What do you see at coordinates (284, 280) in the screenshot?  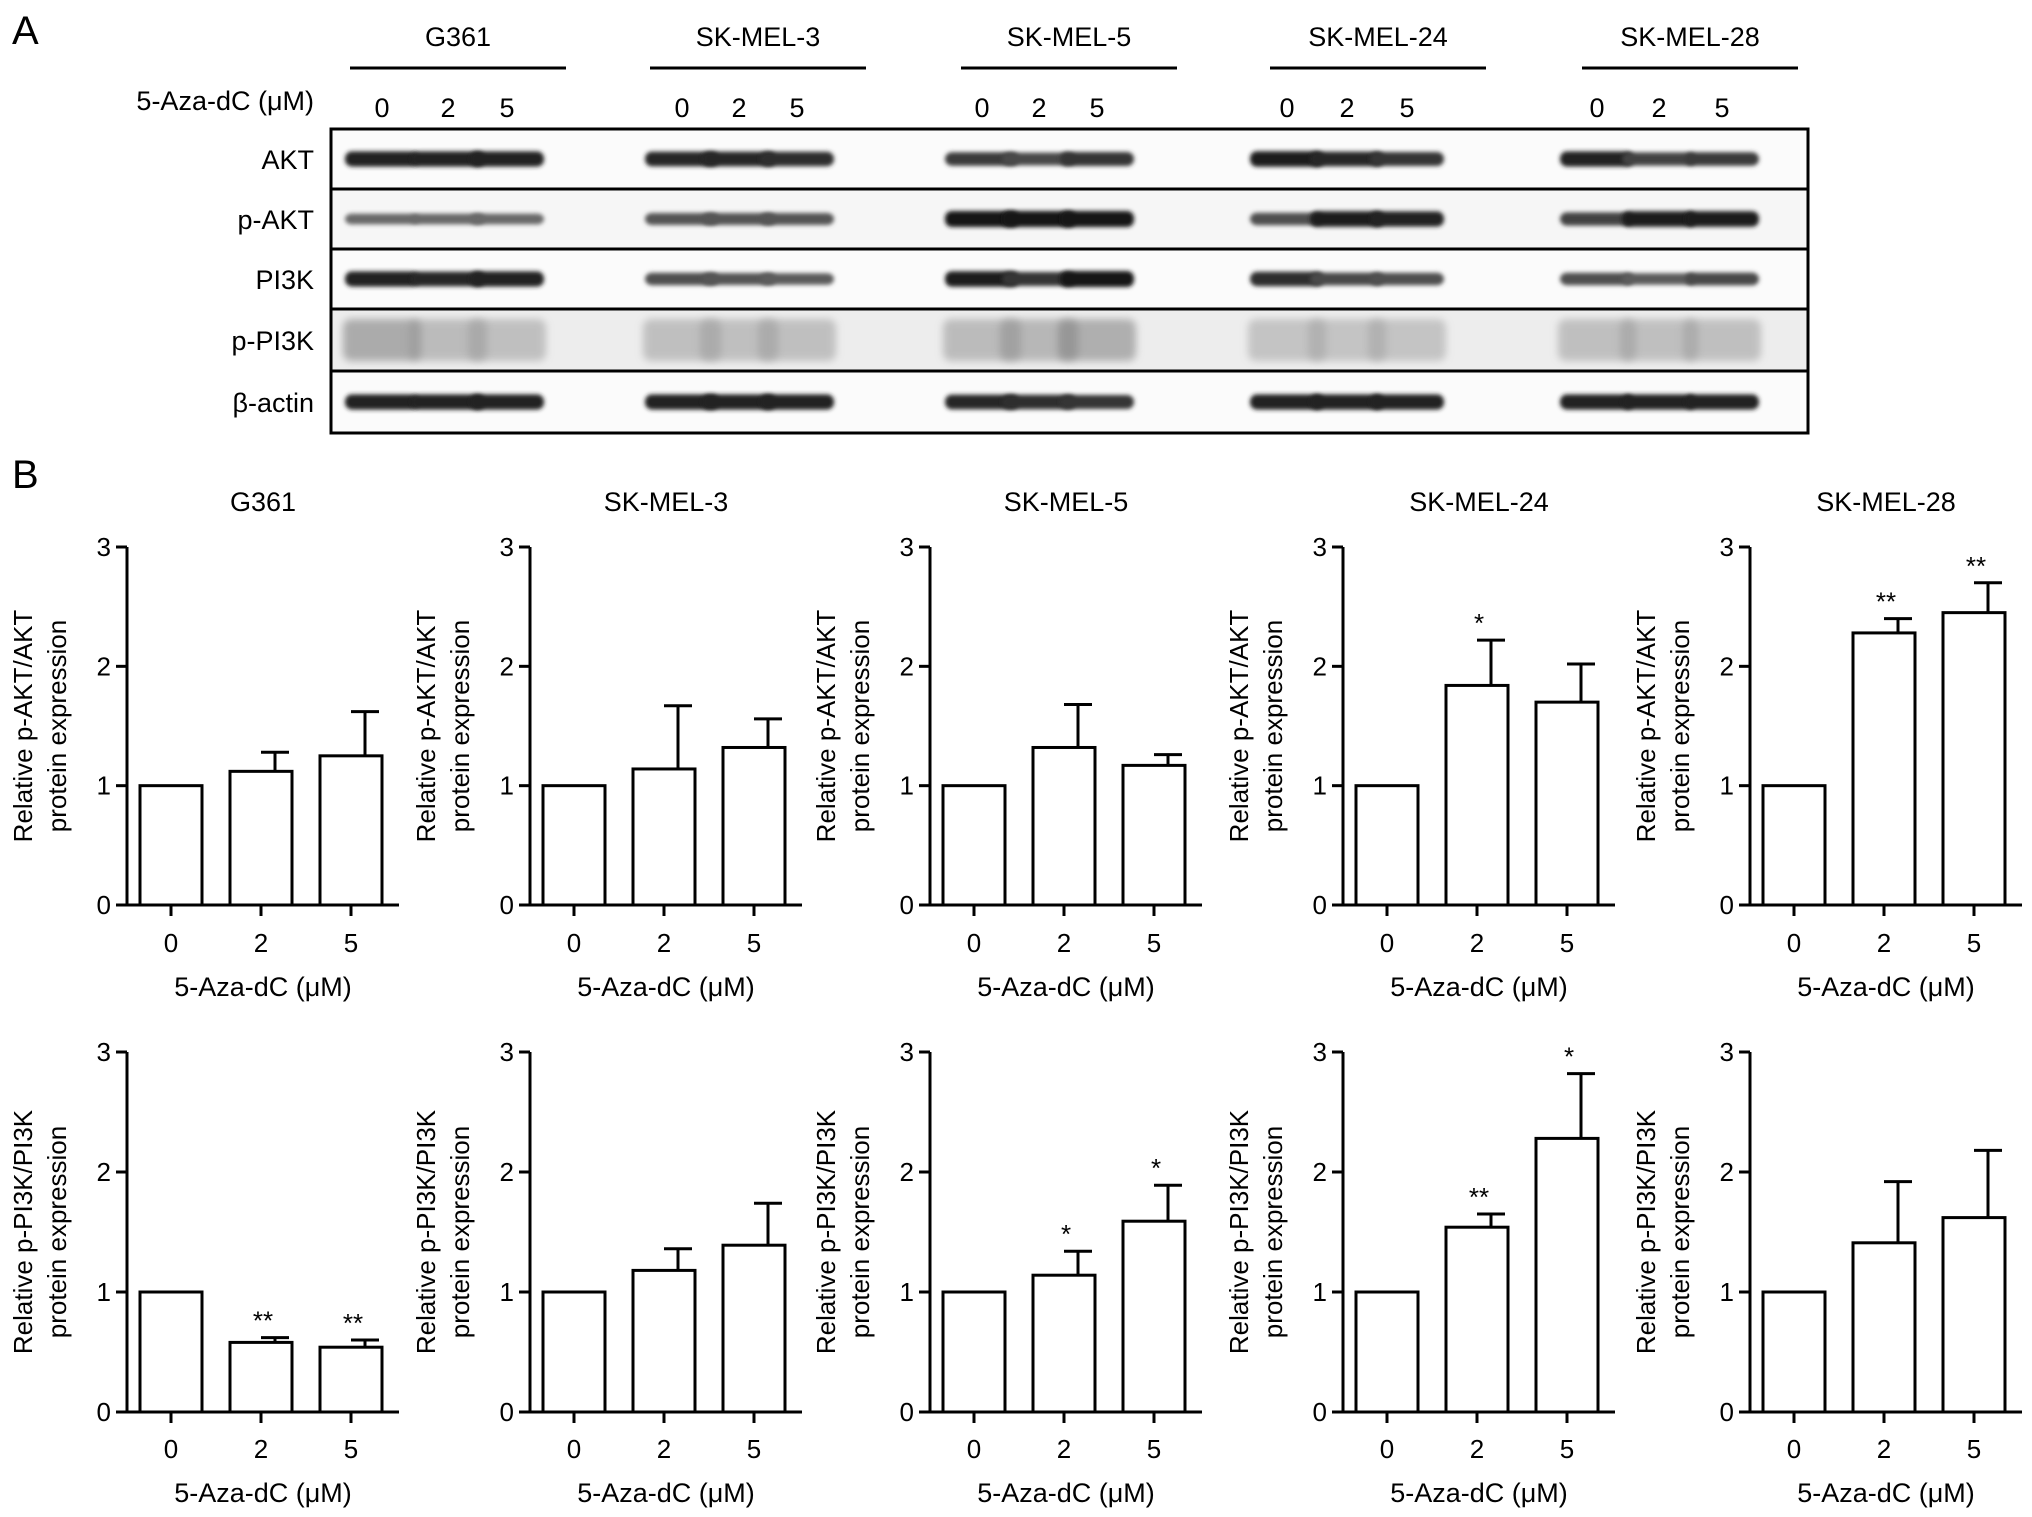 I see `blot-row-label: PI3K` at bounding box center [284, 280].